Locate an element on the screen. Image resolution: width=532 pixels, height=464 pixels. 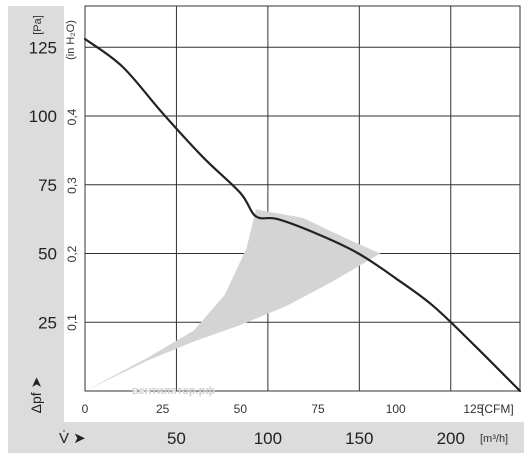
x-secondary-axis-group: [CFM] is located at coordinates (497, 409).